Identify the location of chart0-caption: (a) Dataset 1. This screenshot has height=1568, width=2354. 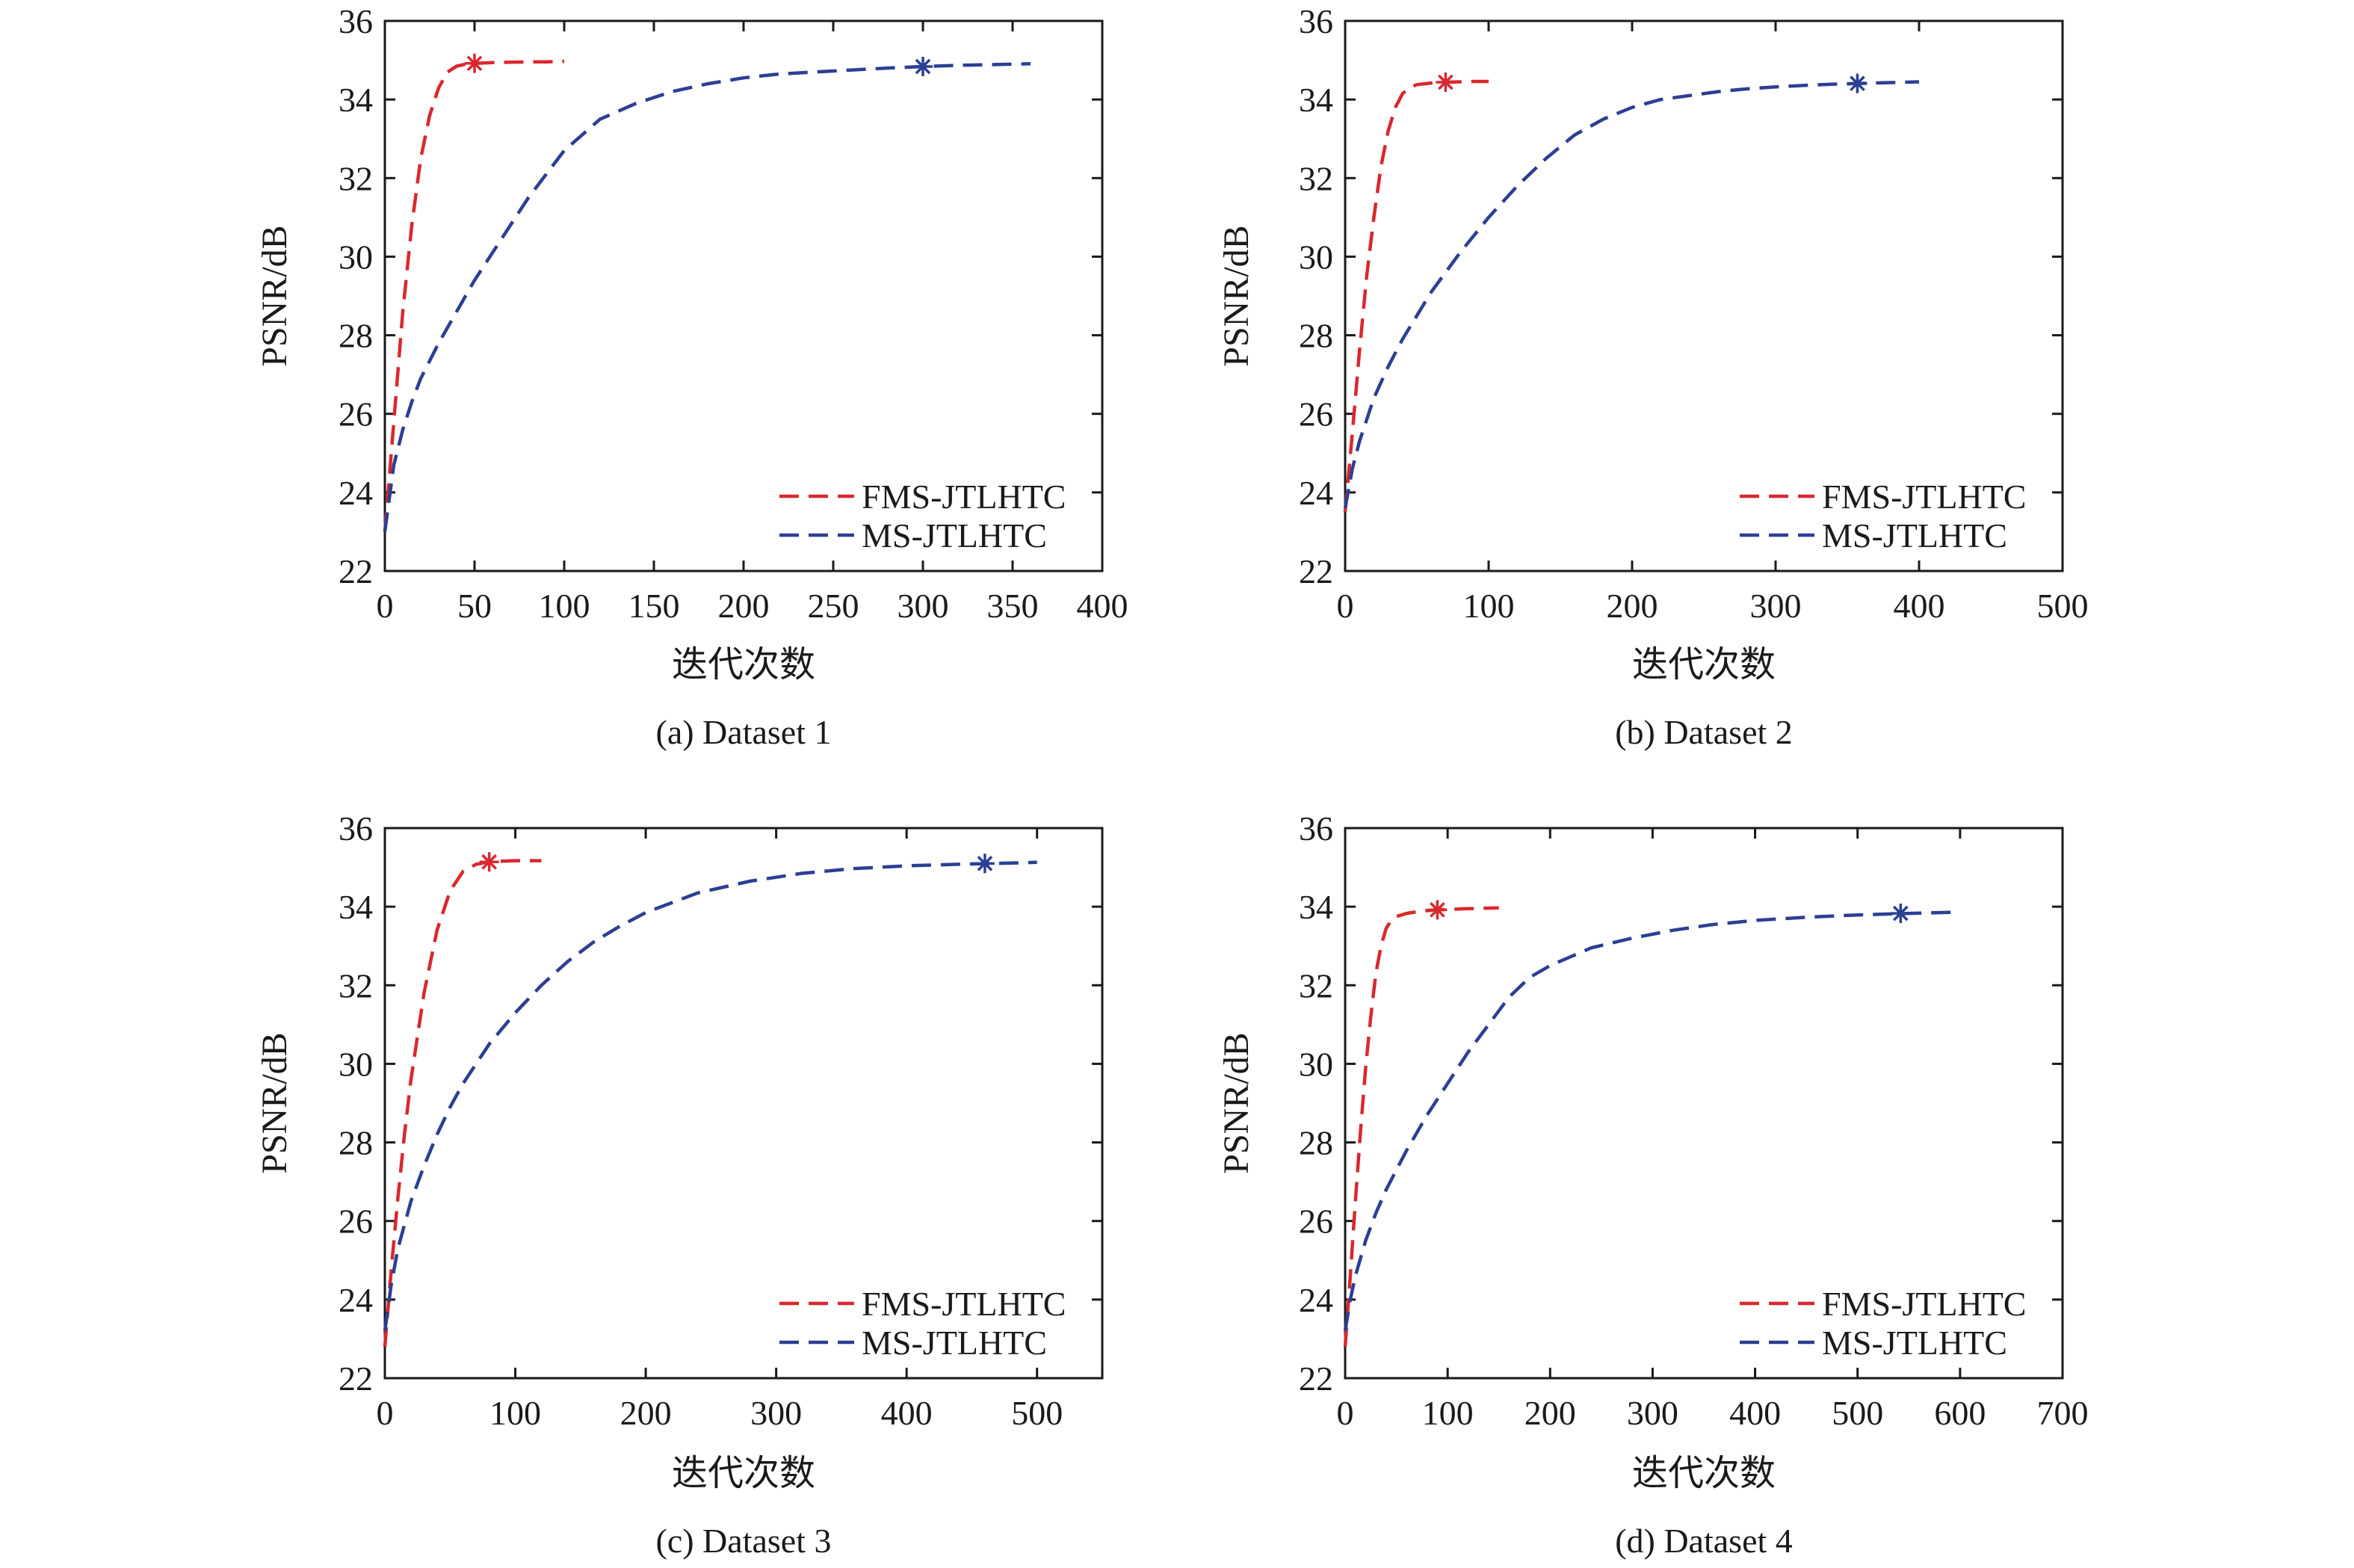
(744, 732).